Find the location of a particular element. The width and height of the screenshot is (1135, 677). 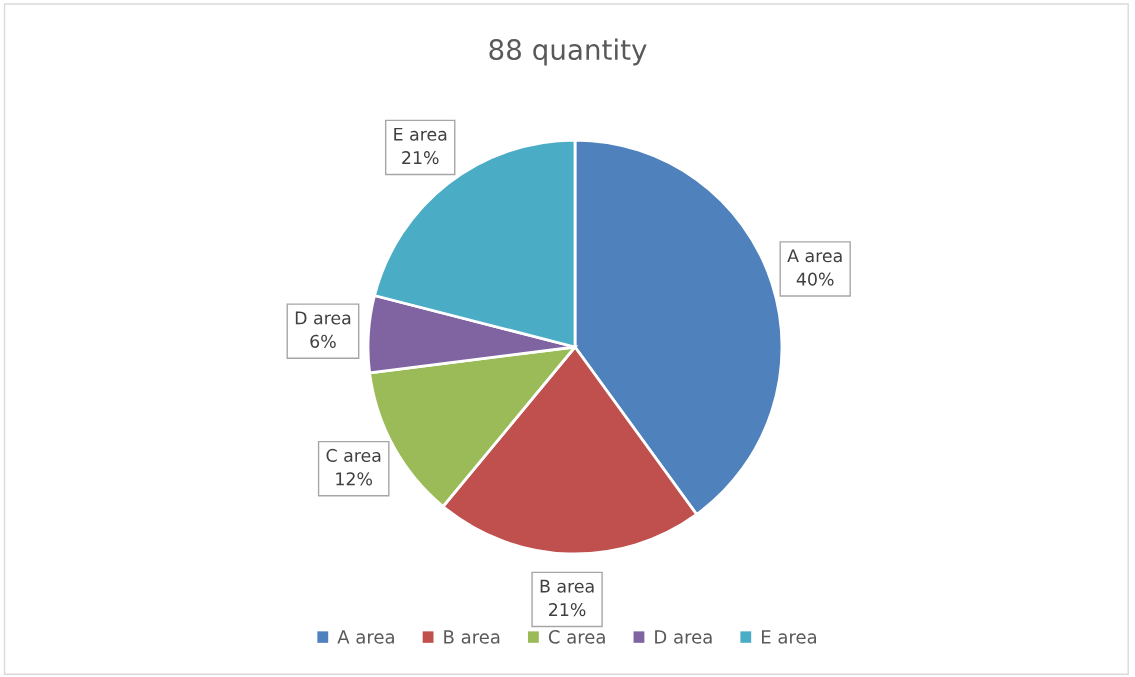

legend-label: A area is located at coordinates (365, 637).